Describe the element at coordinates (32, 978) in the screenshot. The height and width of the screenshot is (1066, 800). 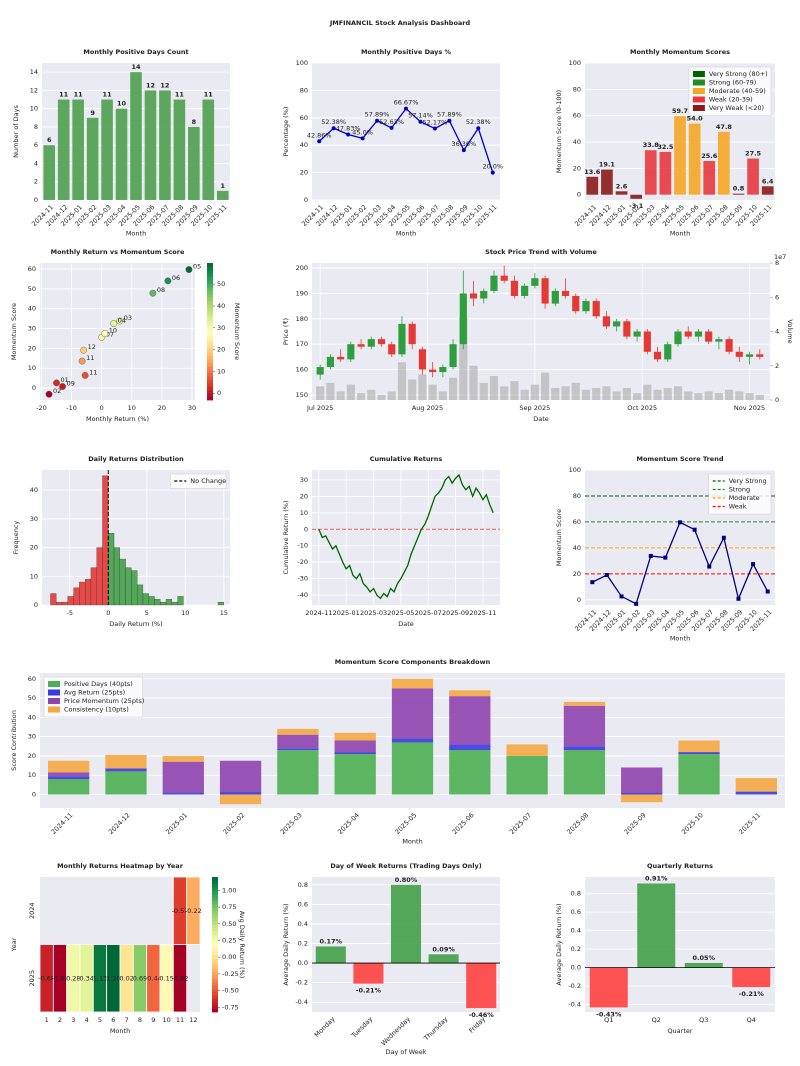
I see `y-tick-label: 2025` at that location.